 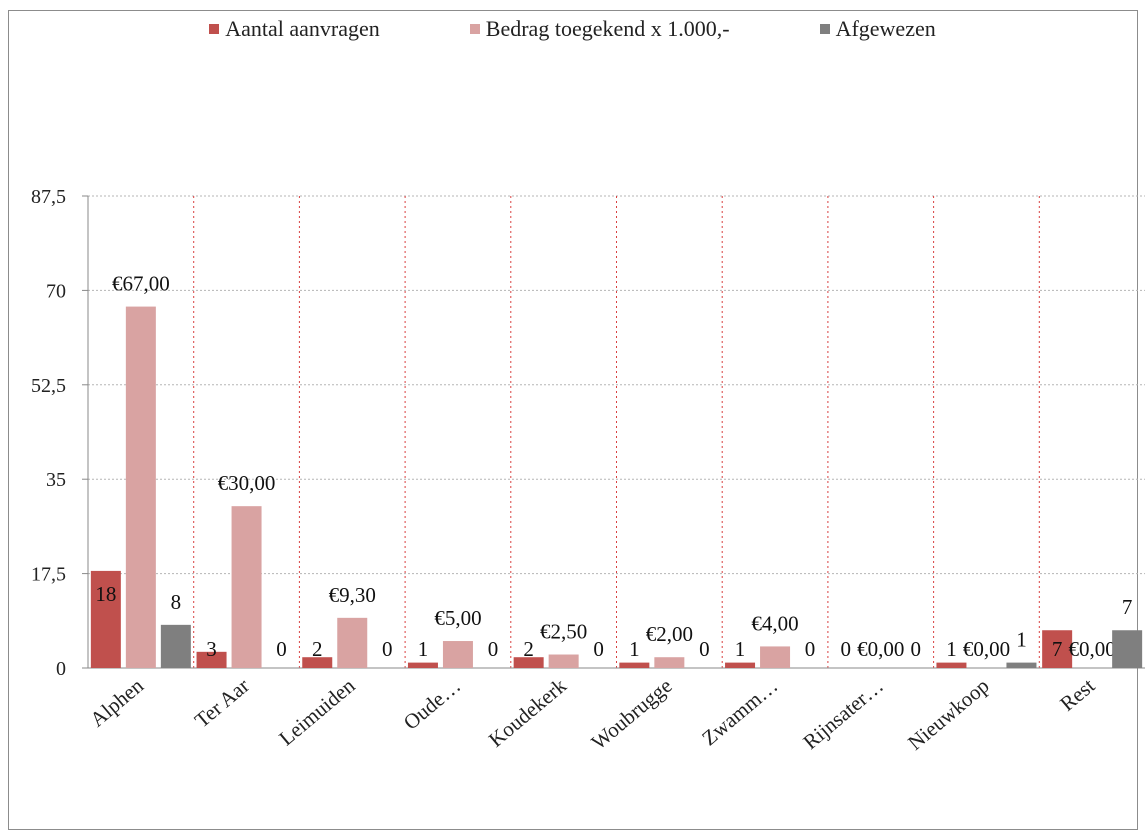 What do you see at coordinates (316, 711) in the screenshot?
I see `x-tick-label: Leimuiden` at bounding box center [316, 711].